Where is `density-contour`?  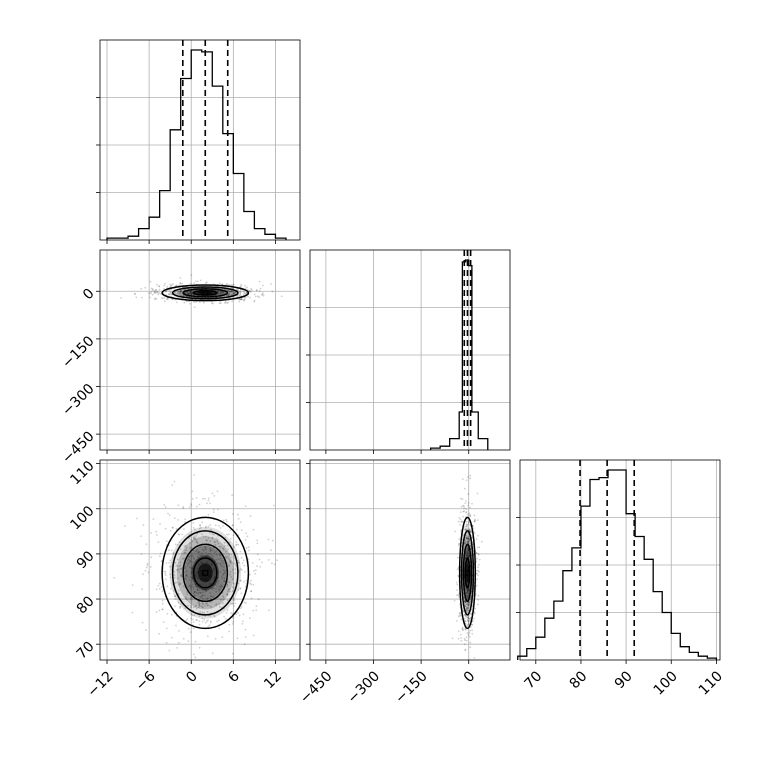
density-contour is located at coordinates (205, 573).